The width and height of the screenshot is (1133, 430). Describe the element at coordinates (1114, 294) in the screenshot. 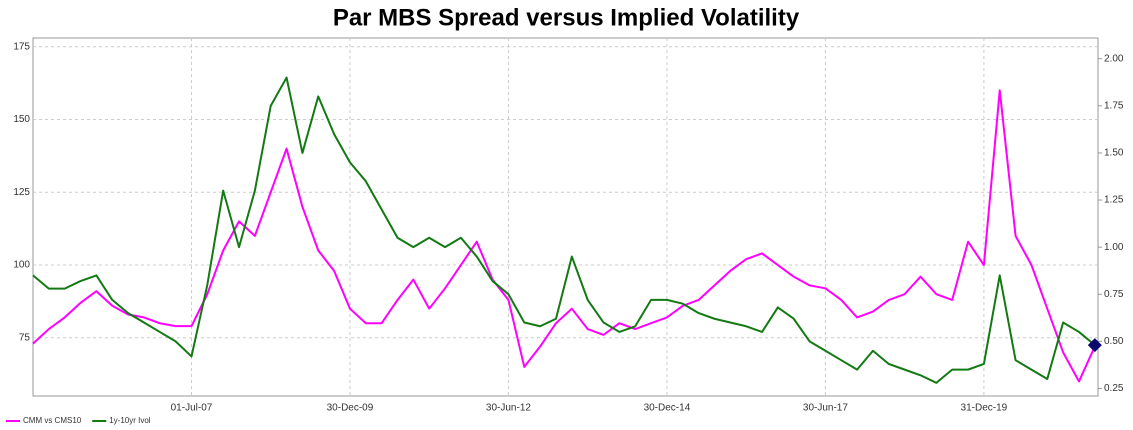

I see `y2-tick-label: 0.75` at that location.